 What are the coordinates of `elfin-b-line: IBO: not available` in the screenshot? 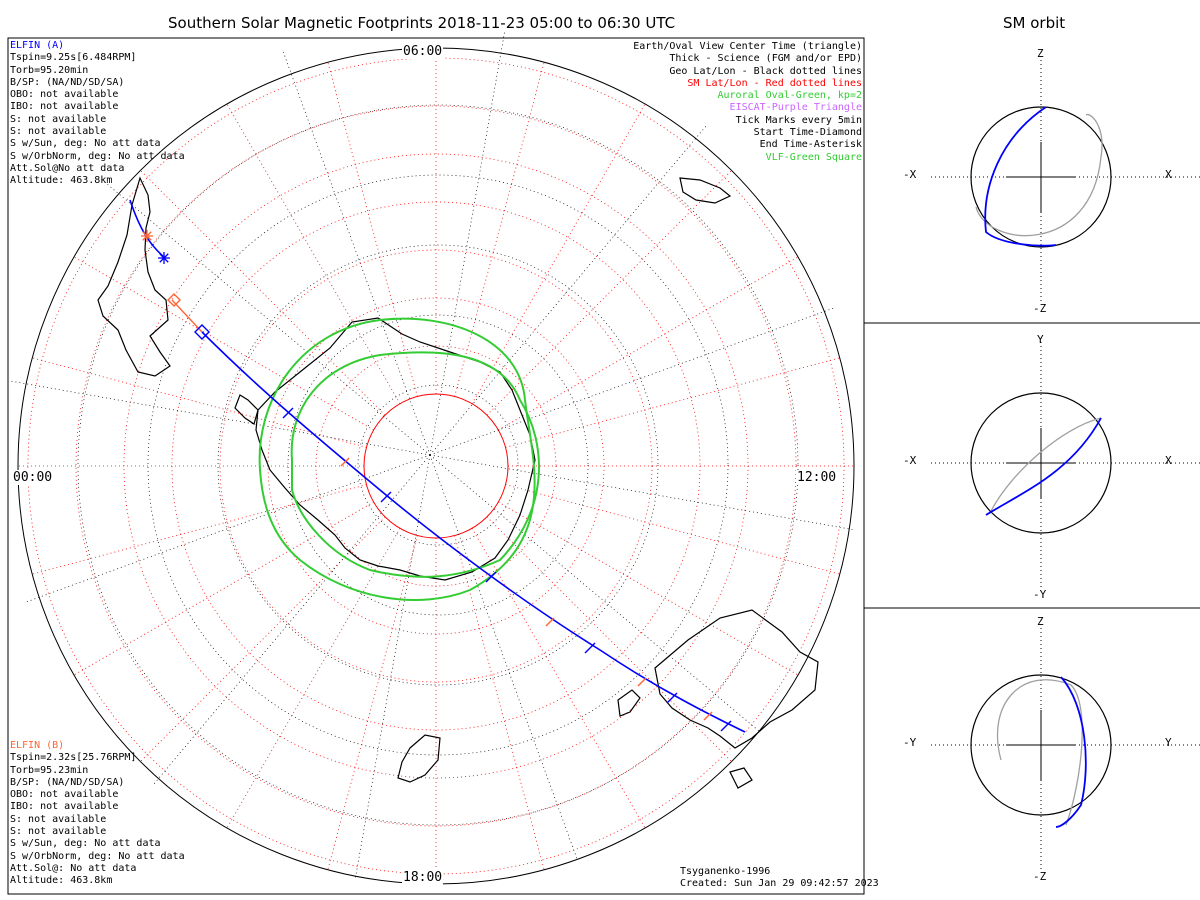 It's located at (64, 807).